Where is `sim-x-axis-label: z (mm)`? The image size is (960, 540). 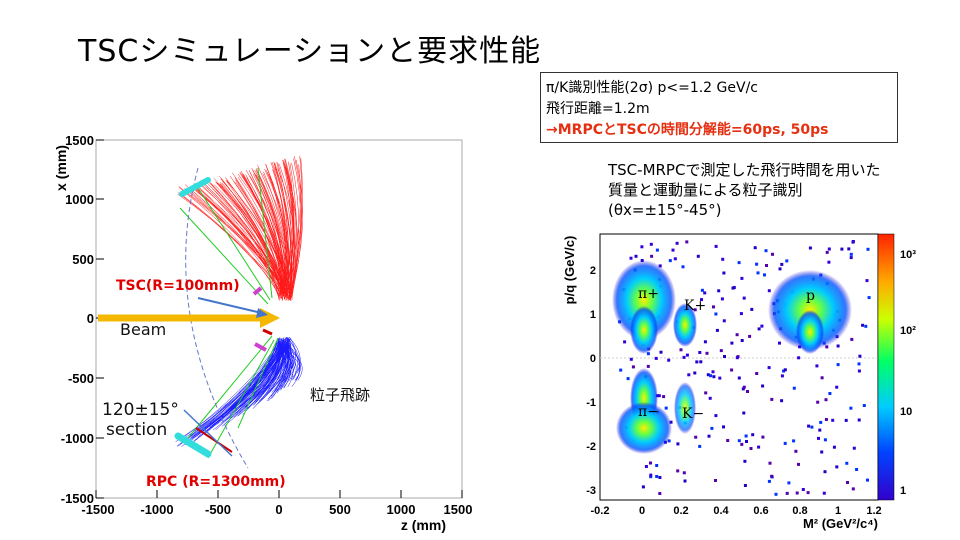 sim-x-axis-label: z (mm) is located at coordinates (423, 525).